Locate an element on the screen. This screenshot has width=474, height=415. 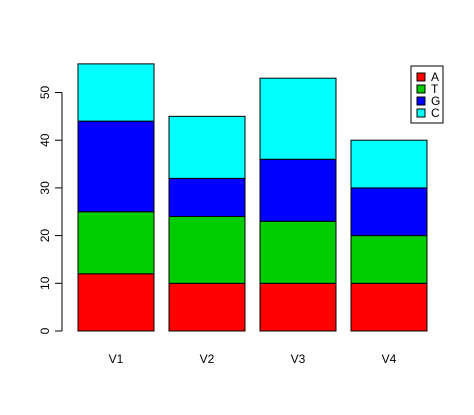
bar-segment-g-v3 is located at coordinates (298, 190).